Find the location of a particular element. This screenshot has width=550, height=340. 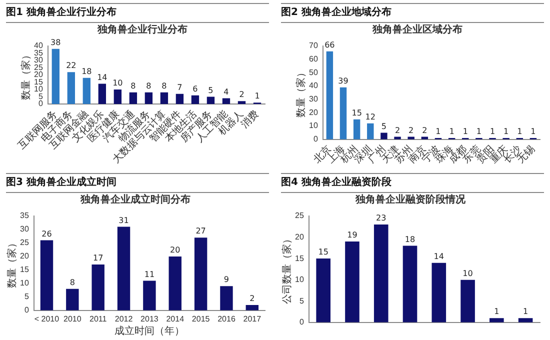

data-label: 7 is located at coordinates (179, 87).